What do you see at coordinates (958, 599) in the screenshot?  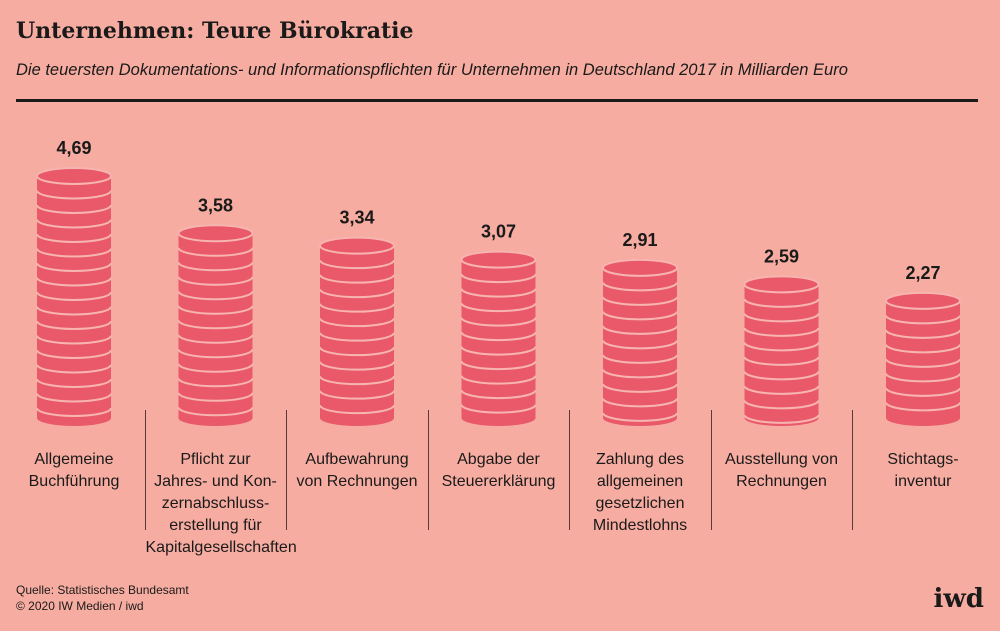 I see `iwd-logo: iwd` at bounding box center [958, 599].